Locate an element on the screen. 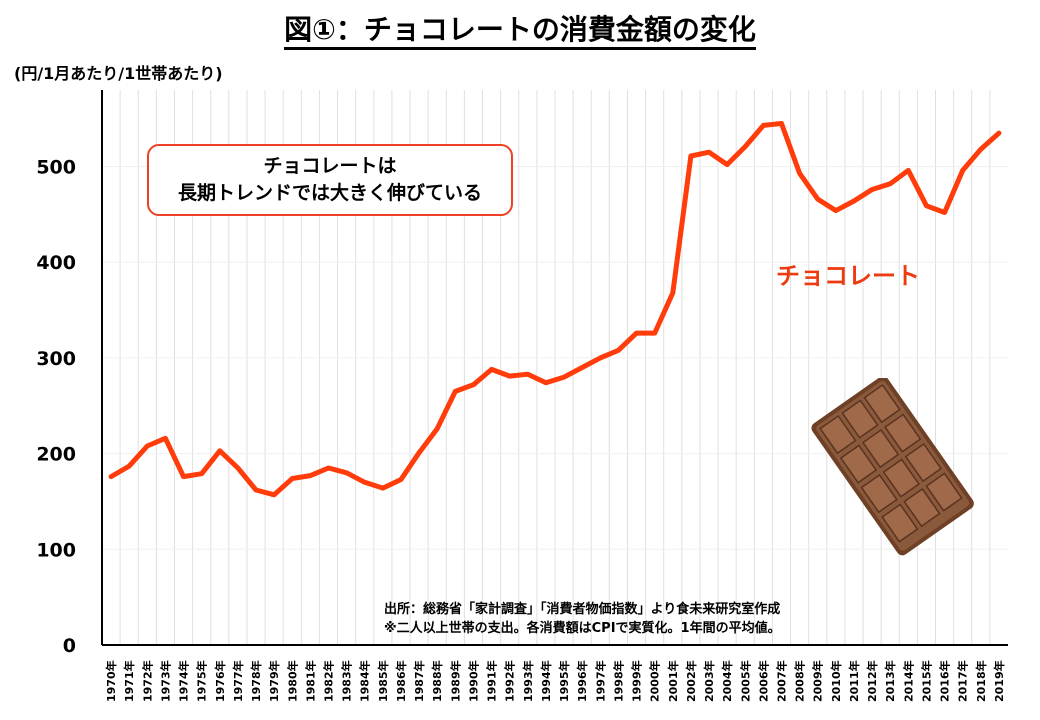 This screenshot has height=720, width=1040. x-tick-label: 2012年 is located at coordinates (872, 681).